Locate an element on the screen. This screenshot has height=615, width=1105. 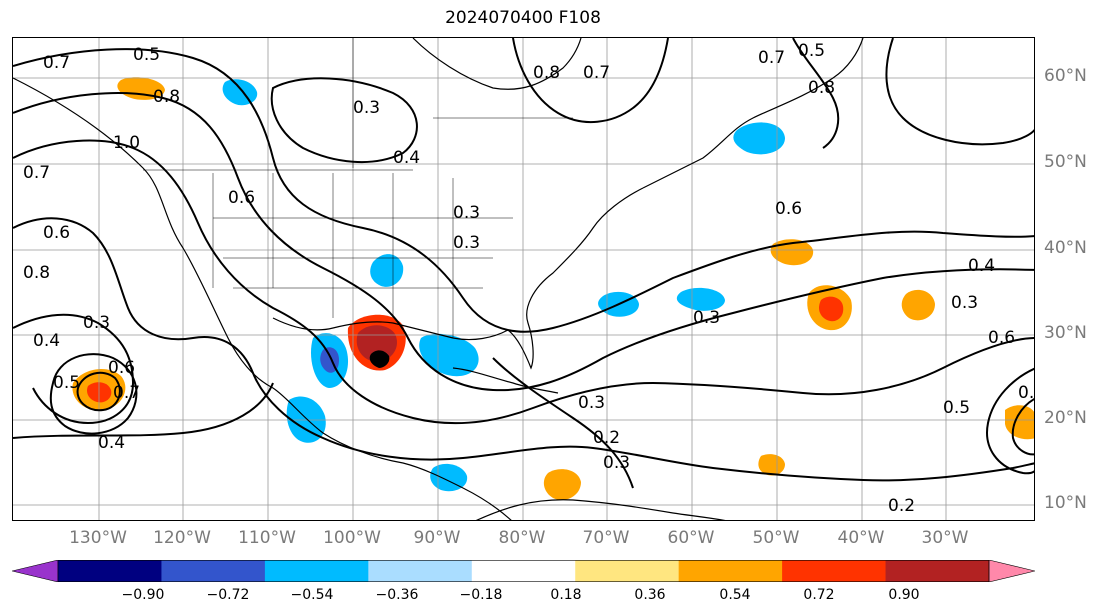
lon-label-40w: 40°W is located at coordinates (861, 538).